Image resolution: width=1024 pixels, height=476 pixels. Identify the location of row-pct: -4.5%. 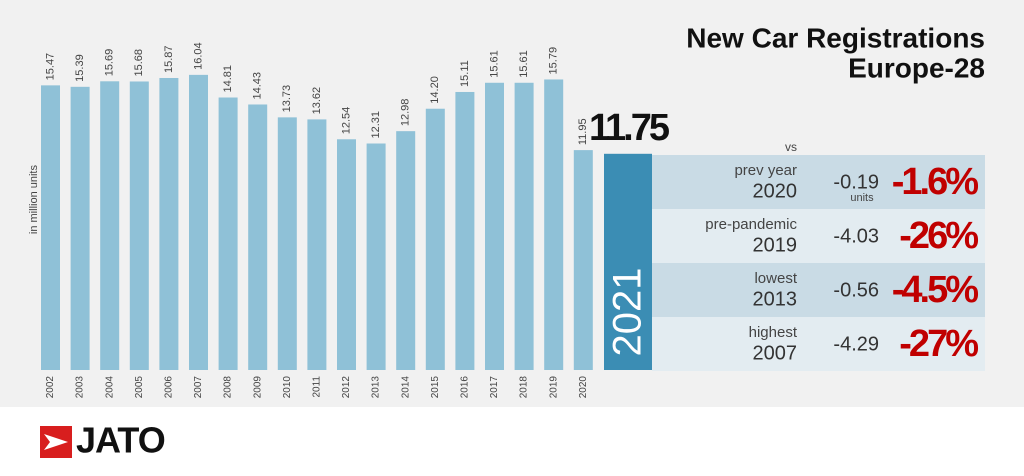
(935, 290).